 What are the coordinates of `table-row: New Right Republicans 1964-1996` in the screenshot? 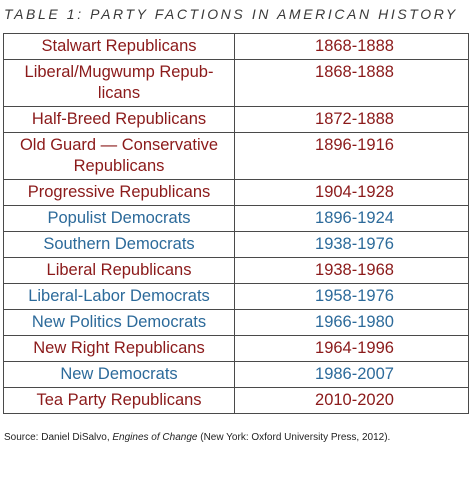 It's located at (236, 348).